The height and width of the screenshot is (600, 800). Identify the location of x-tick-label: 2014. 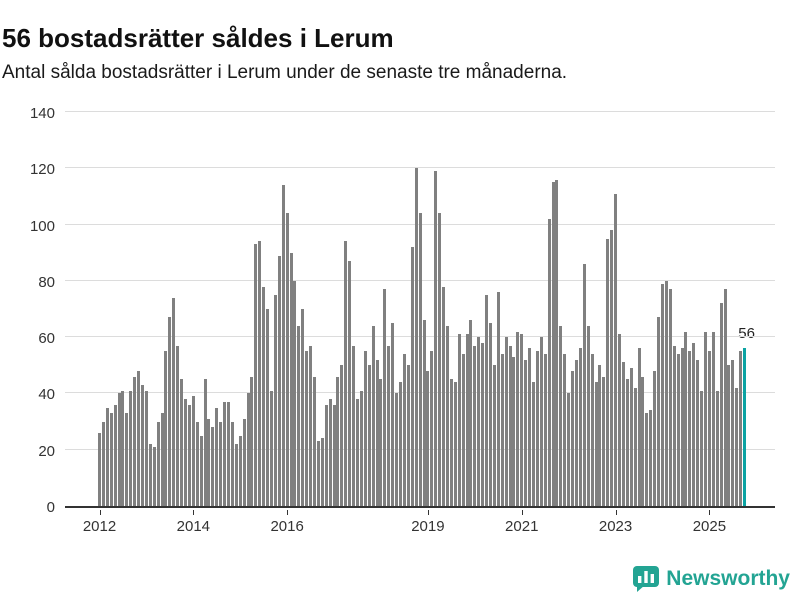
(193, 526).